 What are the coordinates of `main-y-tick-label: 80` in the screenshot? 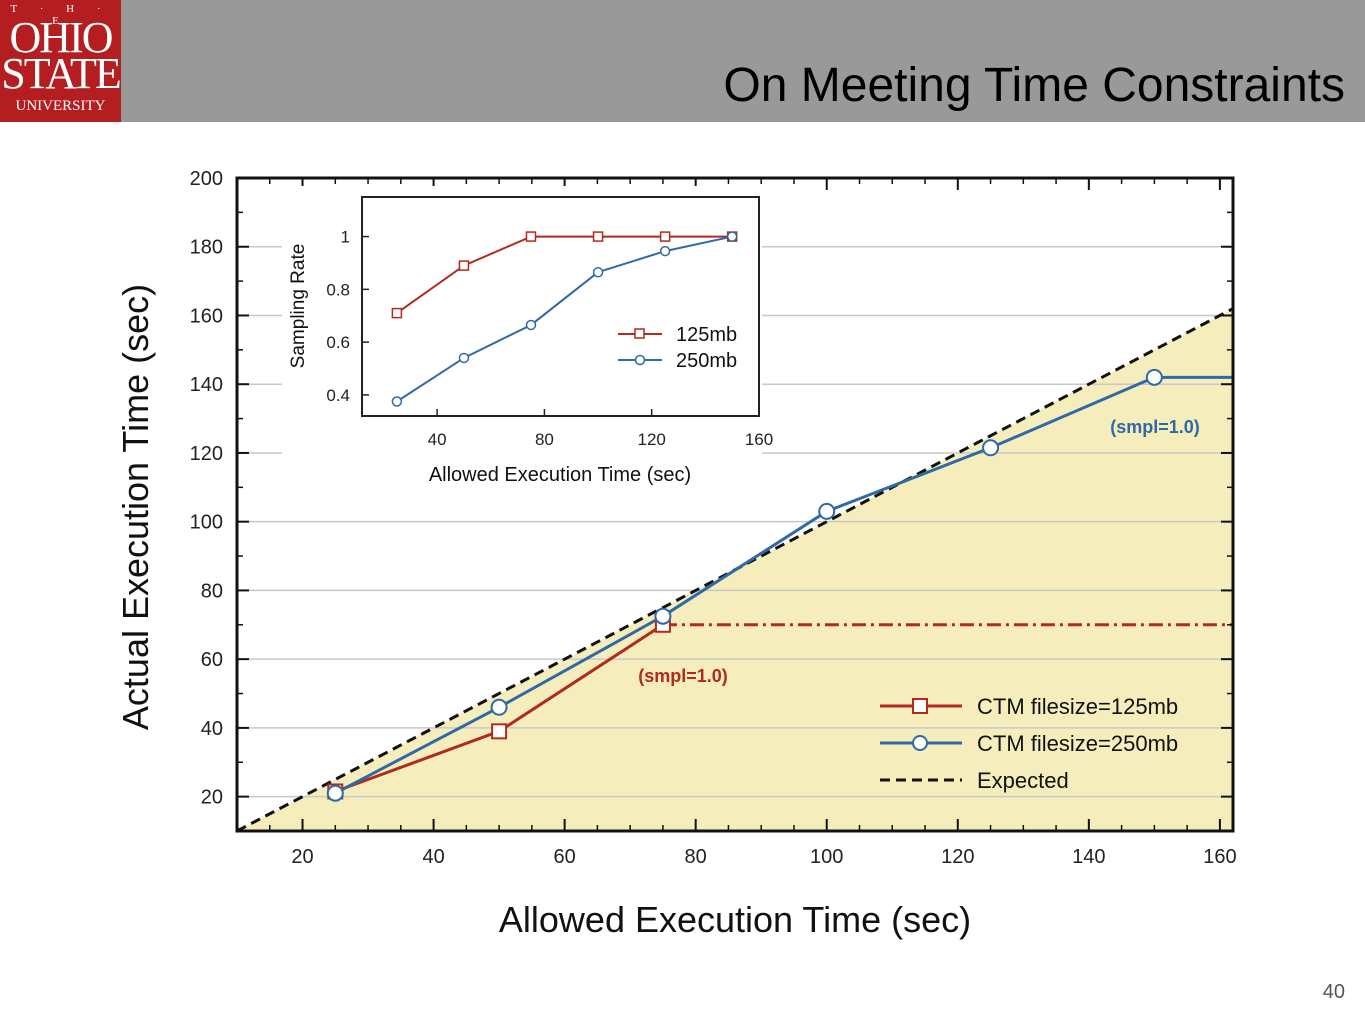 It's located at (212, 591).